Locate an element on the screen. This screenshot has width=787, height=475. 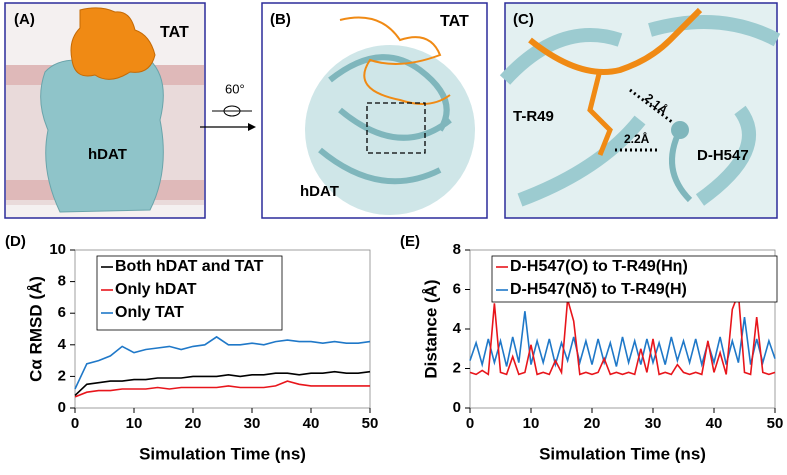
legend-label: Both hDAT and TAT is located at coordinates (189, 266).